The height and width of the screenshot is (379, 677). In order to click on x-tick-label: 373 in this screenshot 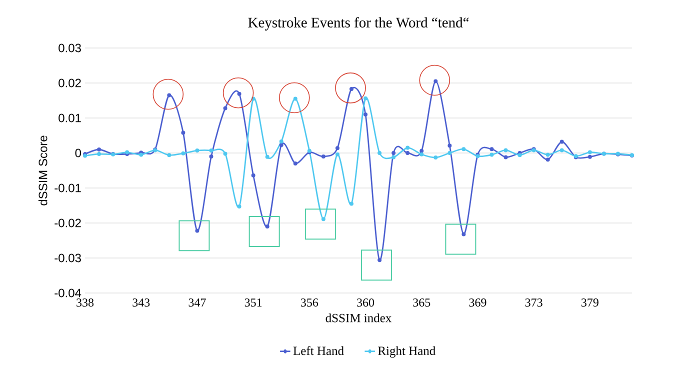, I will do `click(533, 302)`.